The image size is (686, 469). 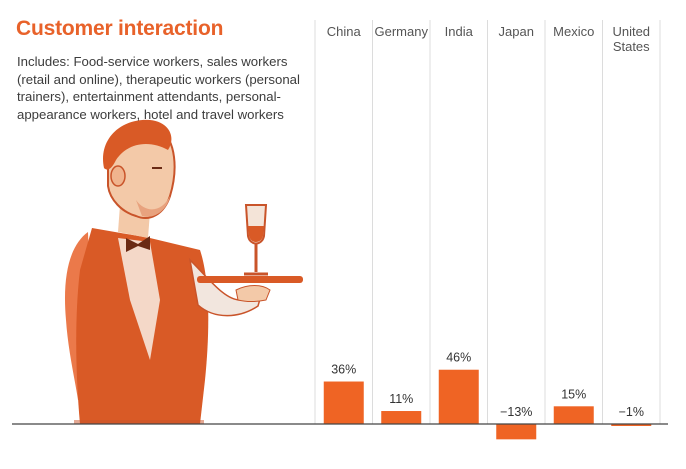 What do you see at coordinates (631, 31) in the screenshot?
I see `category-label-line: United` at bounding box center [631, 31].